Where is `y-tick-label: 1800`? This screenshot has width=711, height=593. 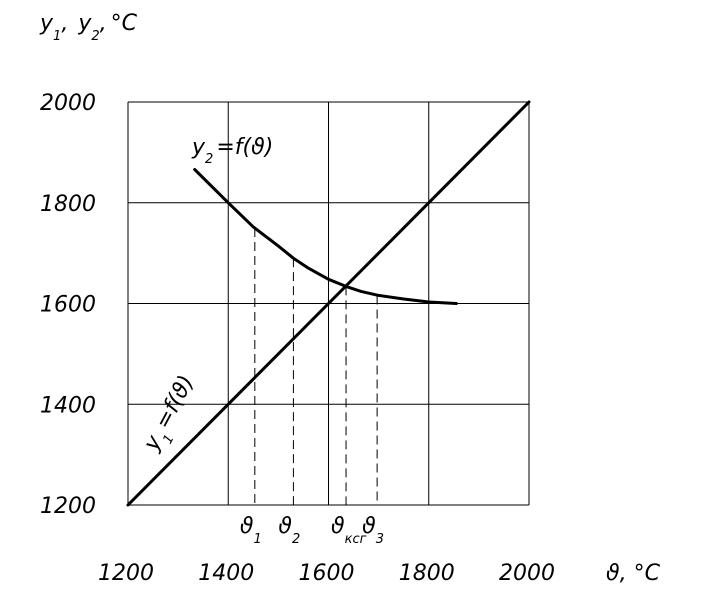 y-tick-label: 1800 is located at coordinates (68, 204).